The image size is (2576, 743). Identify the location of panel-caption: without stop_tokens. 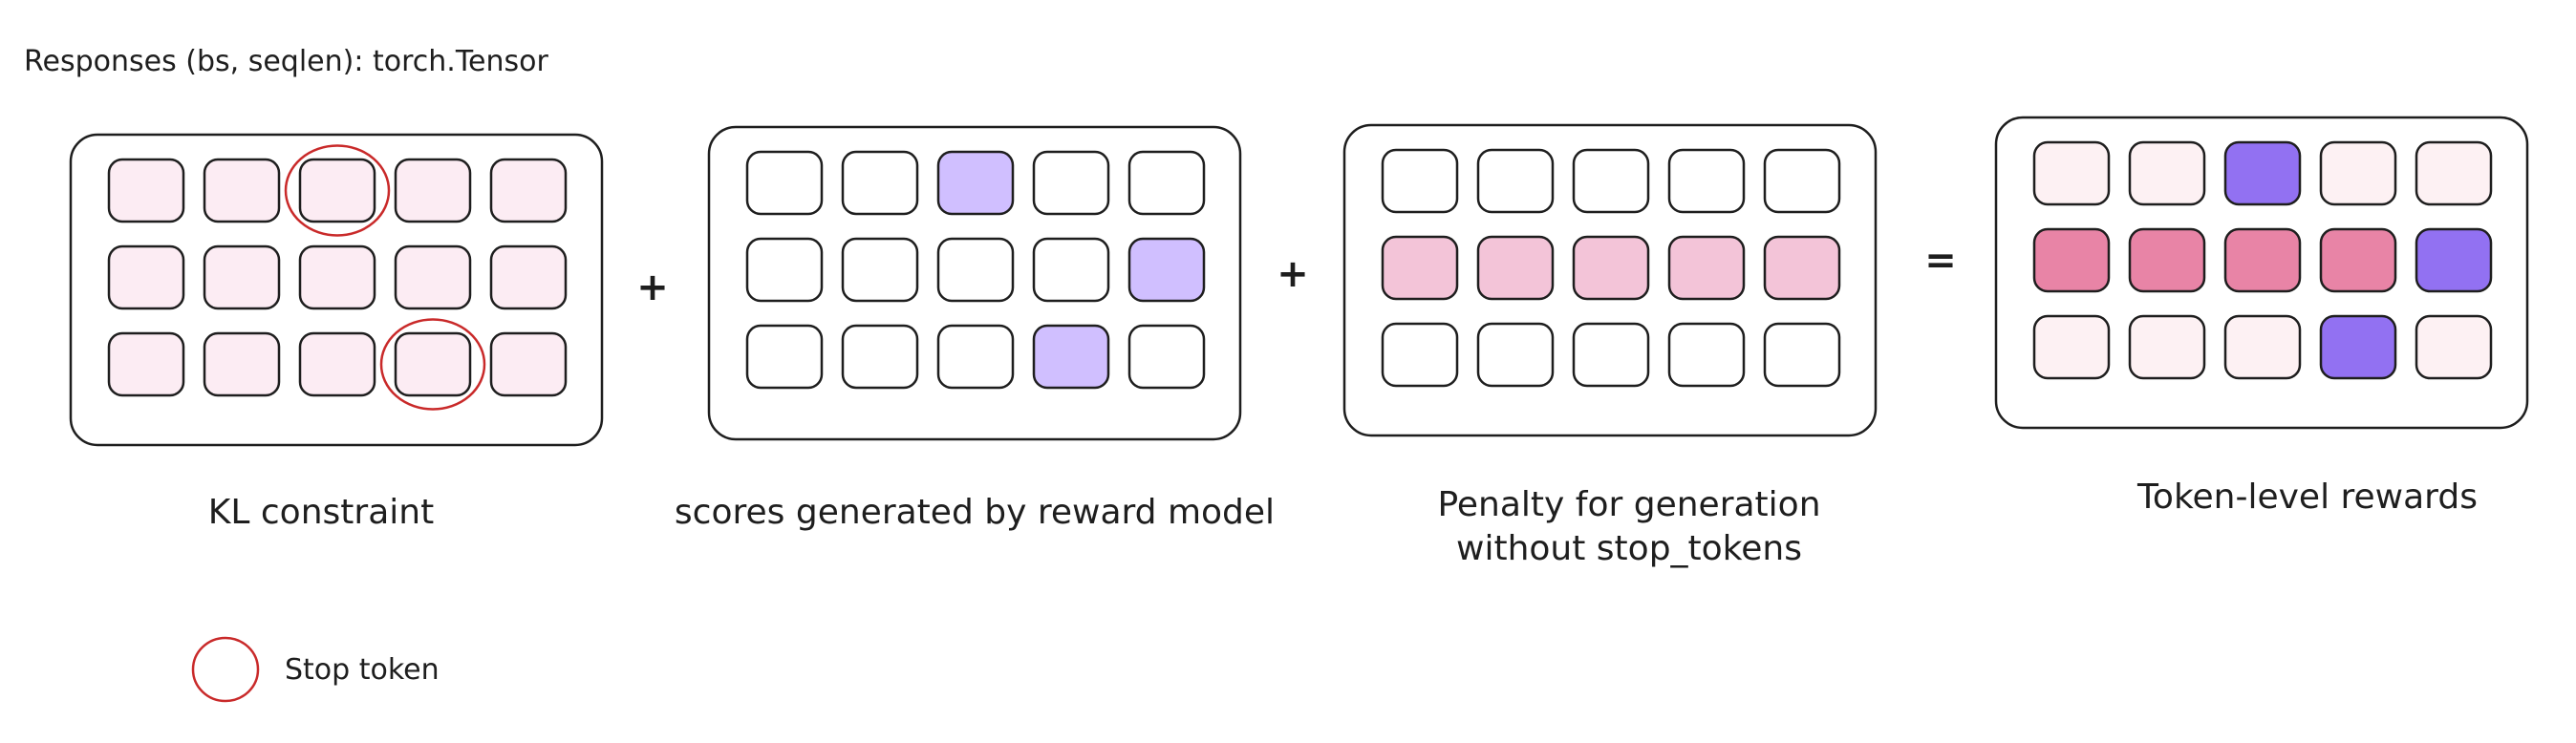
(1629, 549).